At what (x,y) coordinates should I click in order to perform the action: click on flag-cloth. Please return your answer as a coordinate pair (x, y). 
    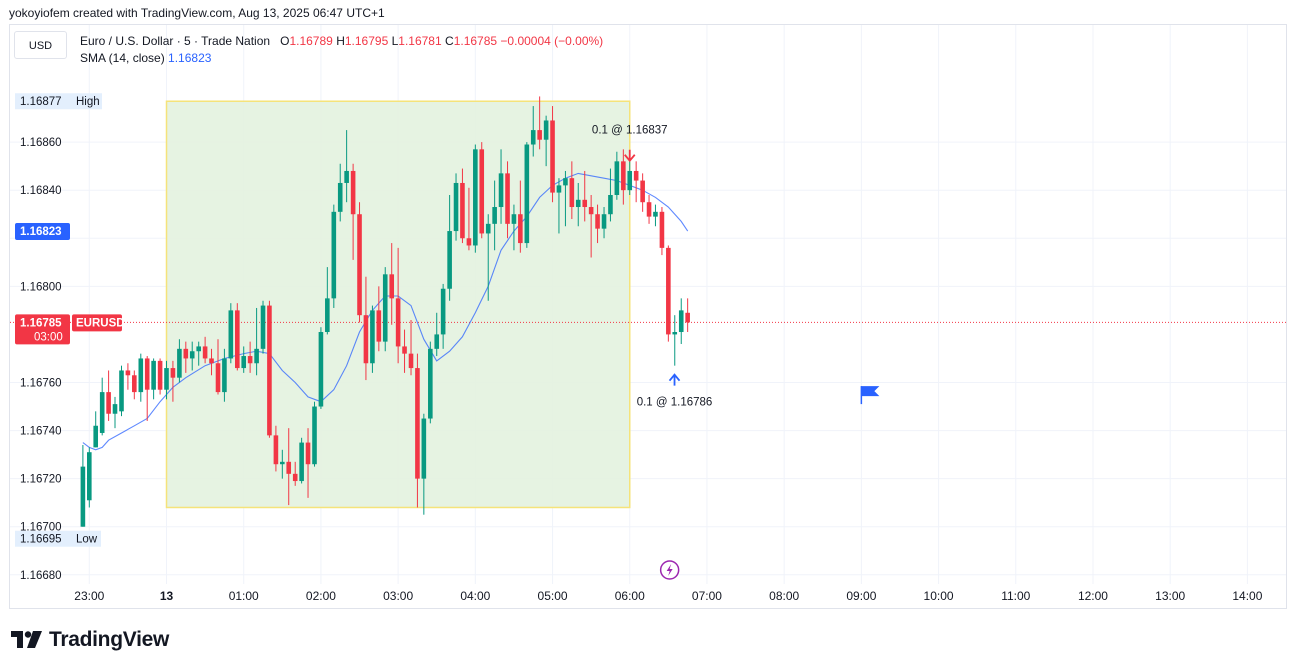
    Looking at the image, I should click on (870, 391).